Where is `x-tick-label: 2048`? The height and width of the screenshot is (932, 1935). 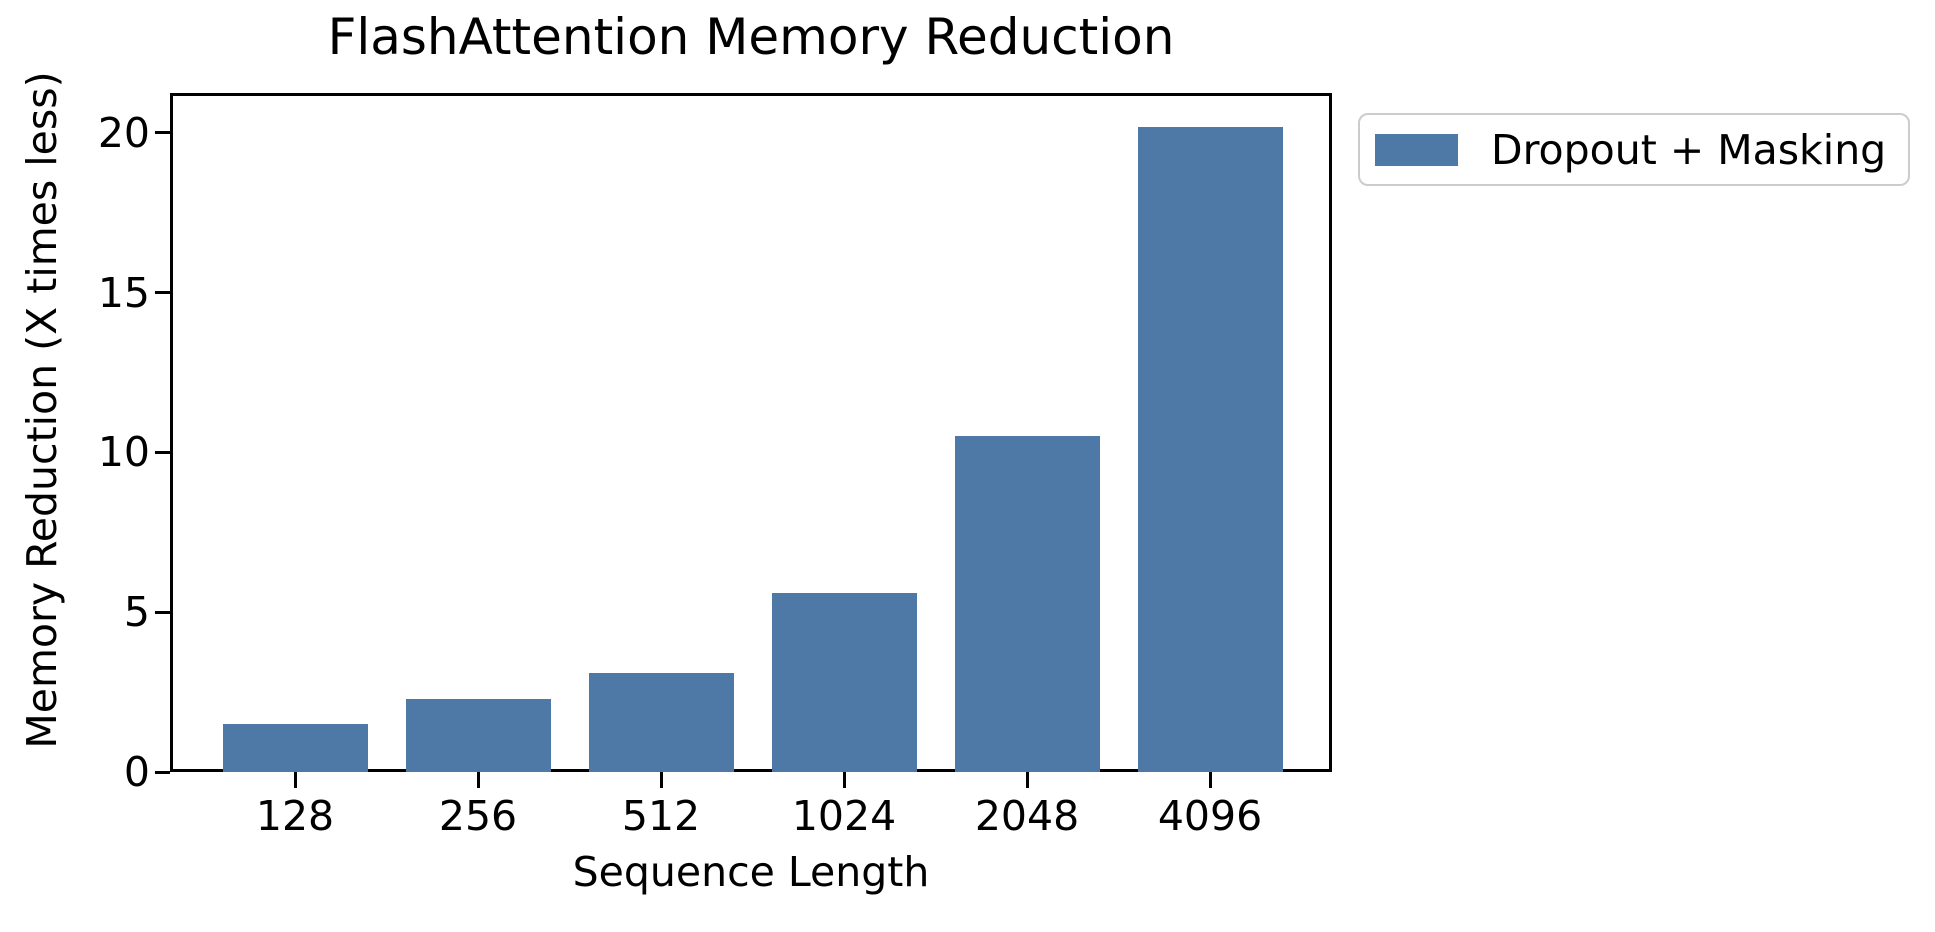
x-tick-label: 2048 is located at coordinates (1027, 816).